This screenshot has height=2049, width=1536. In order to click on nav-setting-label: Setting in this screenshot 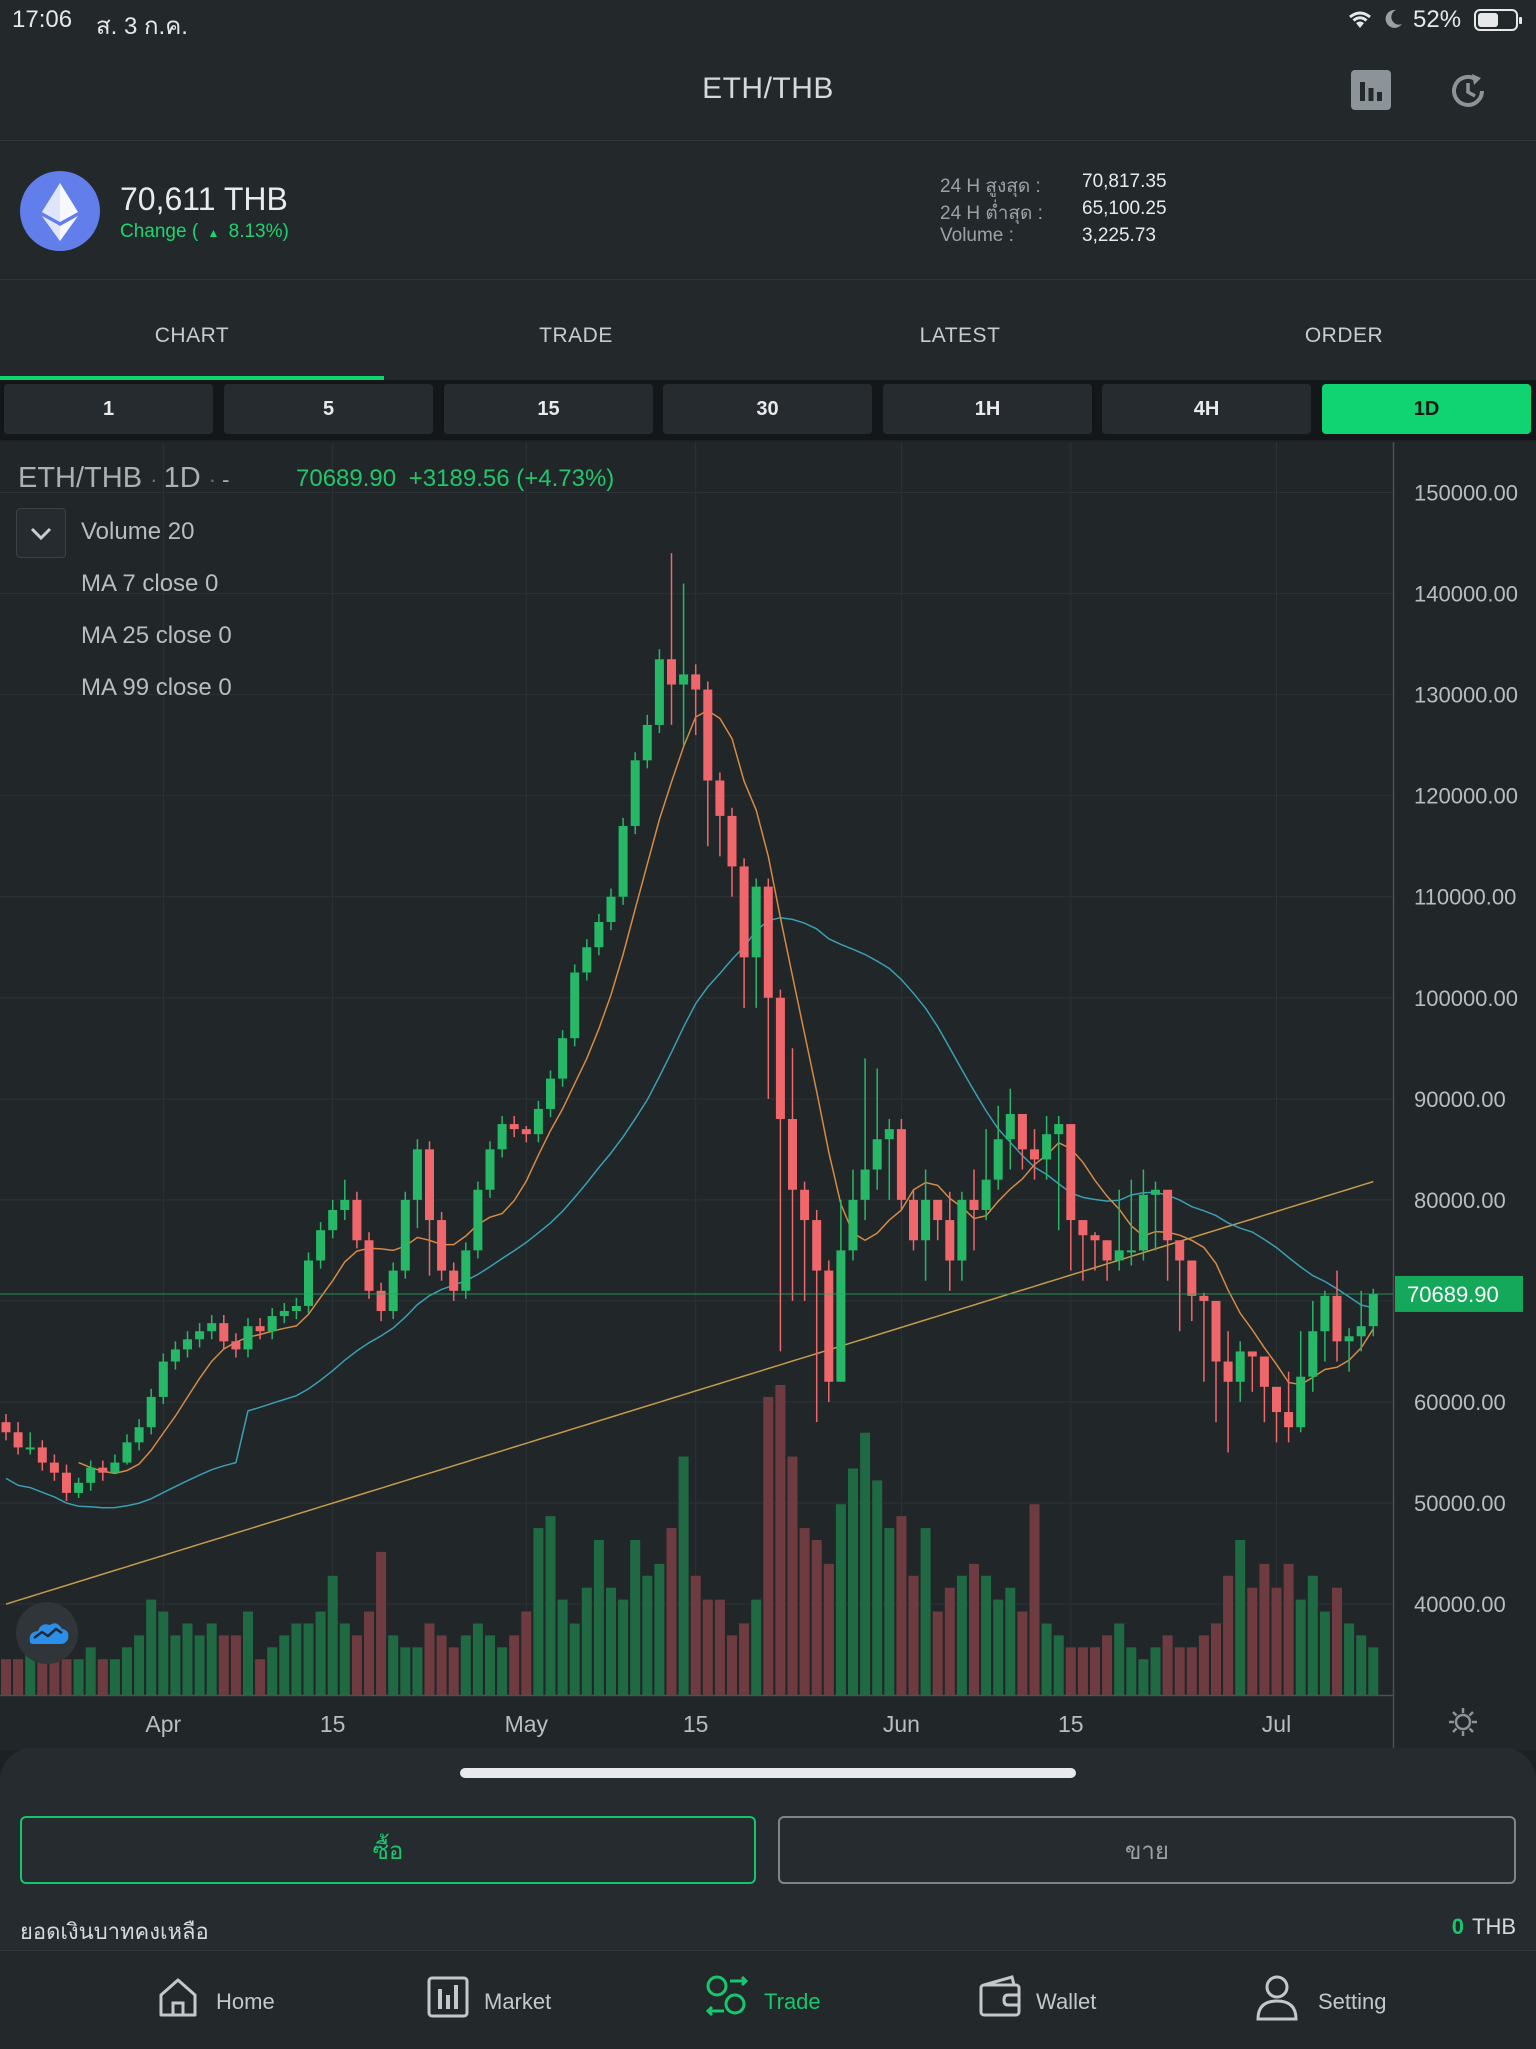, I will do `click(1352, 2001)`.